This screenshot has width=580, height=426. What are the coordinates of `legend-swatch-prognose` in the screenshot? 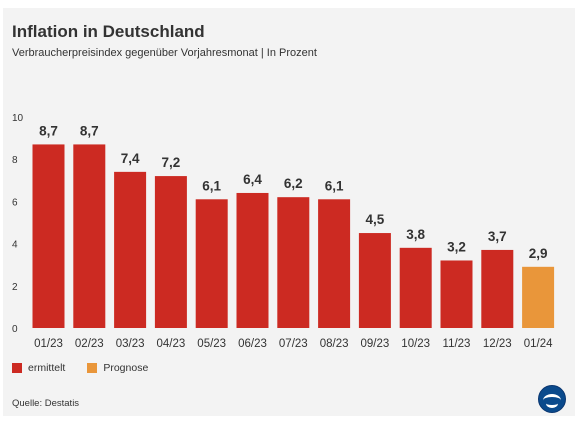 It's located at (92, 368).